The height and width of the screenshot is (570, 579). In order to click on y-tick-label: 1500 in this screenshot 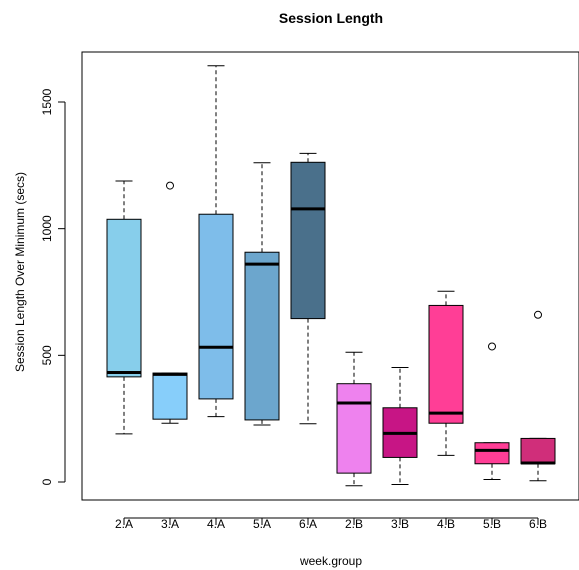, I will do `click(47, 101)`.